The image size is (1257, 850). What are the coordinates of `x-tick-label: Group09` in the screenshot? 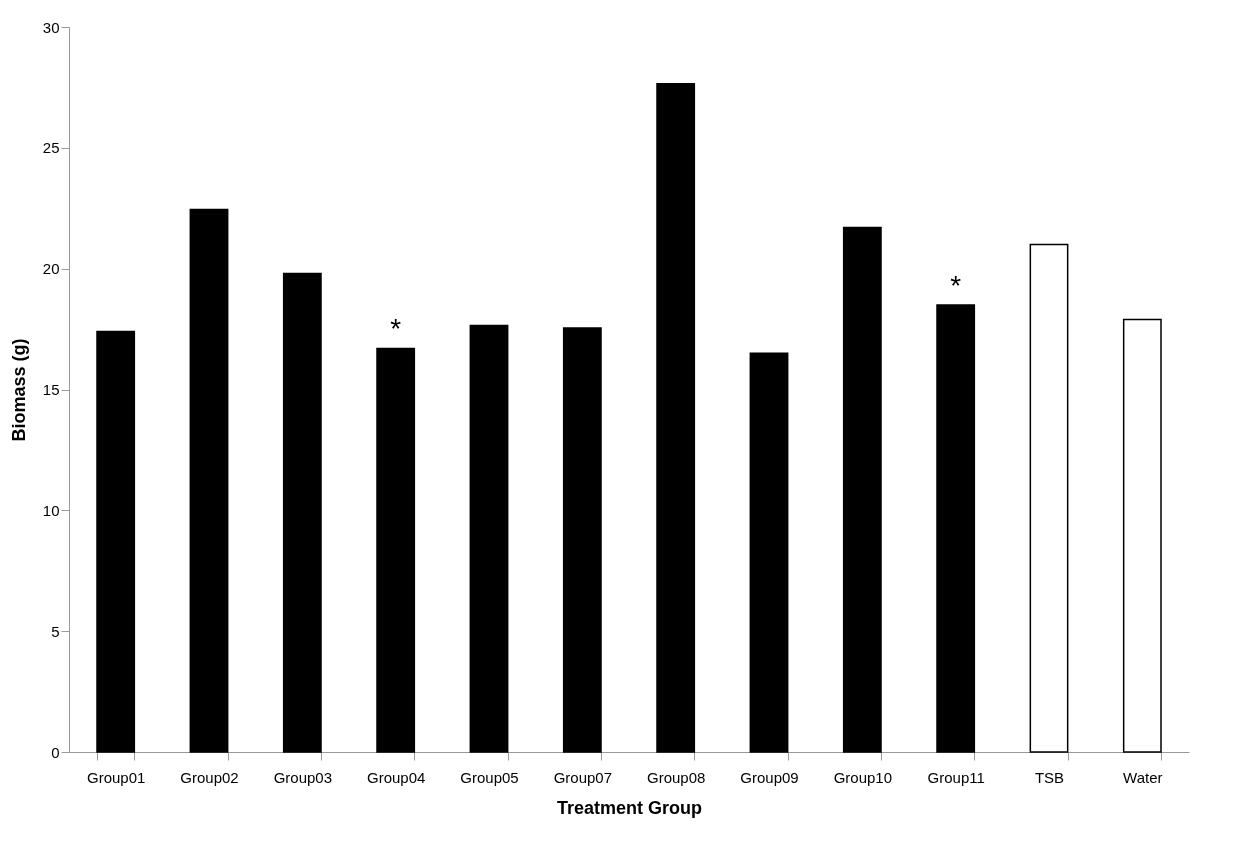 It's located at (769, 777).